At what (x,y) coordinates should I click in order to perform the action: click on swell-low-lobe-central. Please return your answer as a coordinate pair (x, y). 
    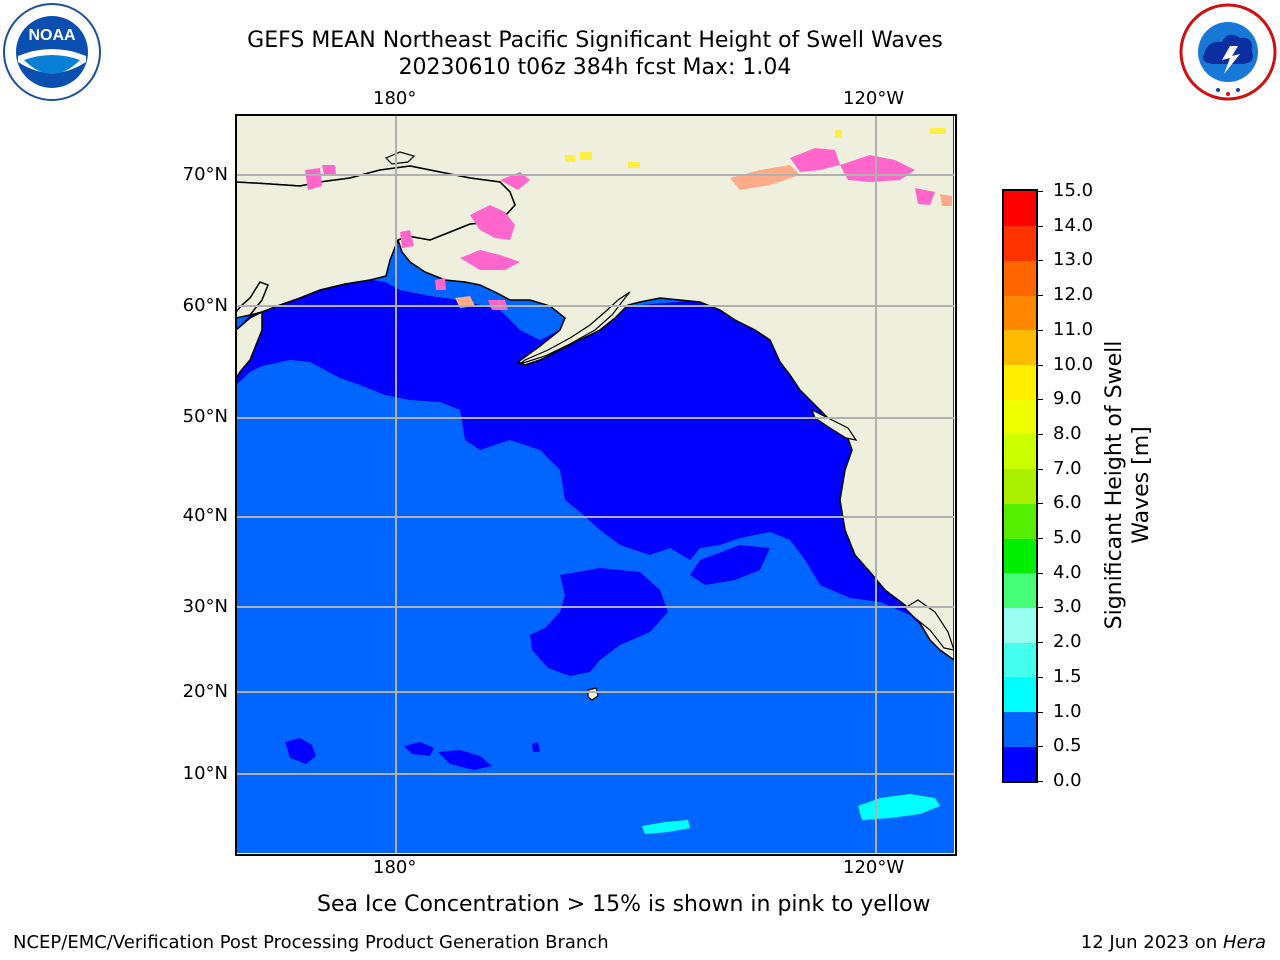
    Looking at the image, I should click on (599, 622).